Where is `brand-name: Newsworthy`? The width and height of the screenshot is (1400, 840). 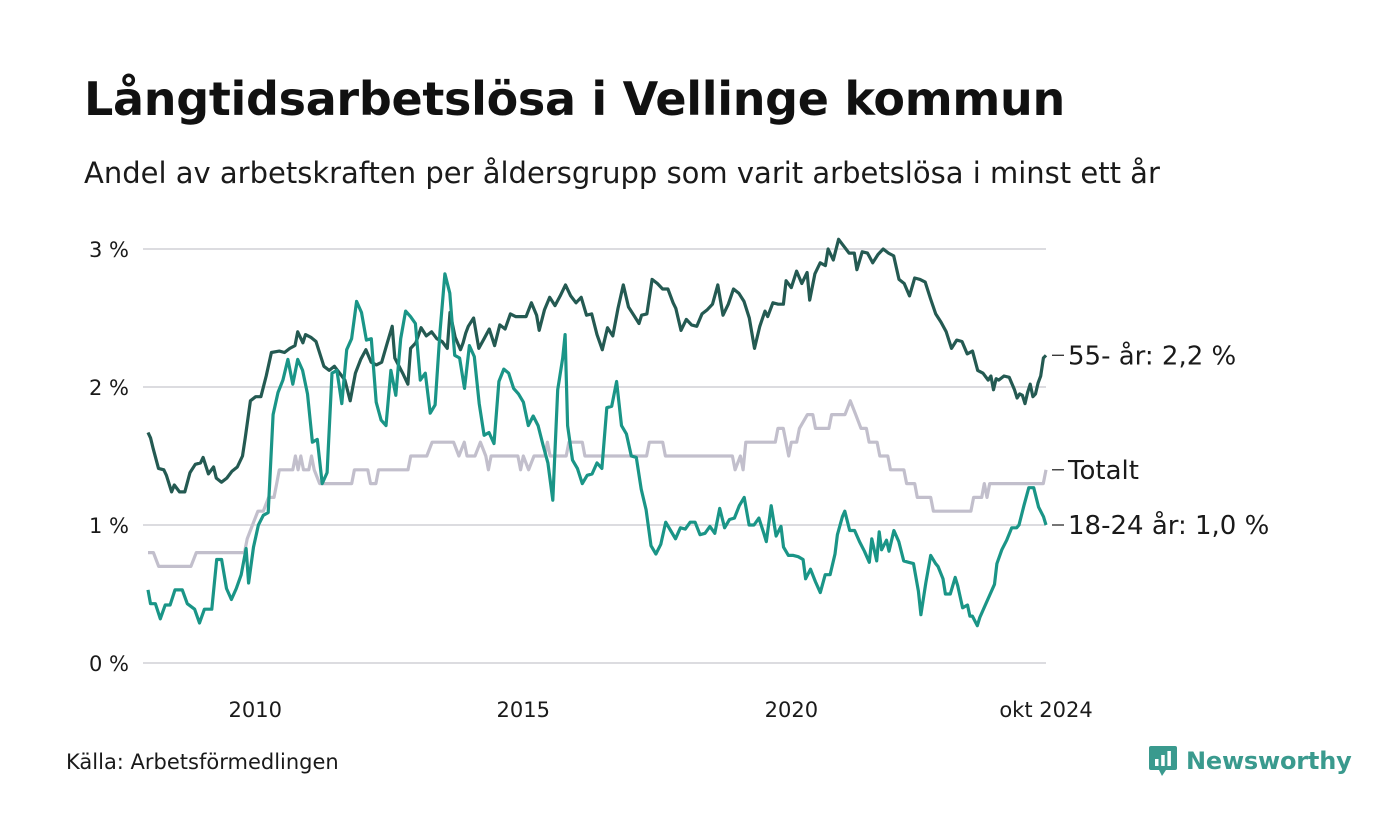 brand-name: Newsworthy is located at coordinates (1269, 761).